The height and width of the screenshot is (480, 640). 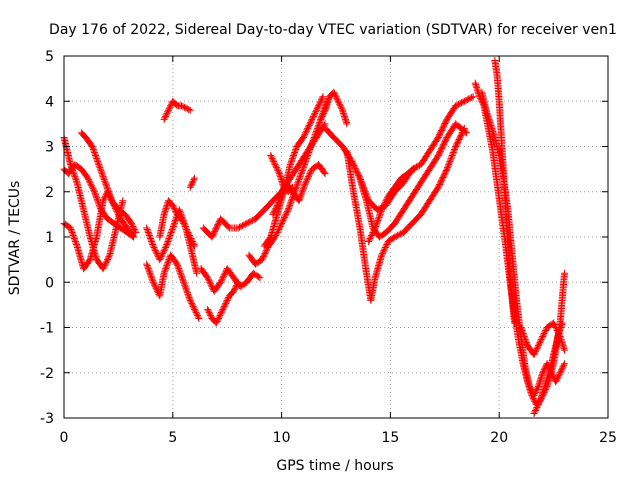 I want to click on series-trace-q, so click(x=334, y=108).